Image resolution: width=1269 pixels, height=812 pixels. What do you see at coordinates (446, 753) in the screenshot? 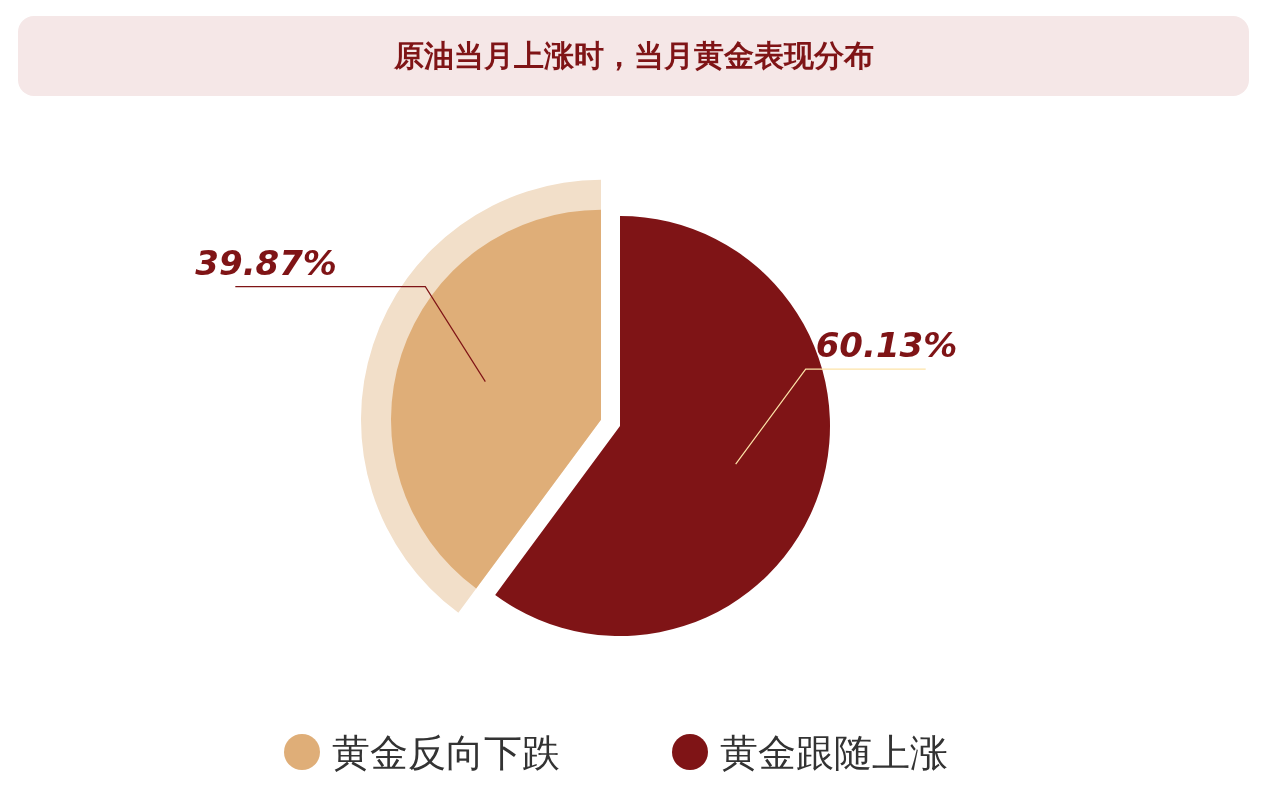
I see `legend-label: 黄金反向下跌` at bounding box center [446, 753].